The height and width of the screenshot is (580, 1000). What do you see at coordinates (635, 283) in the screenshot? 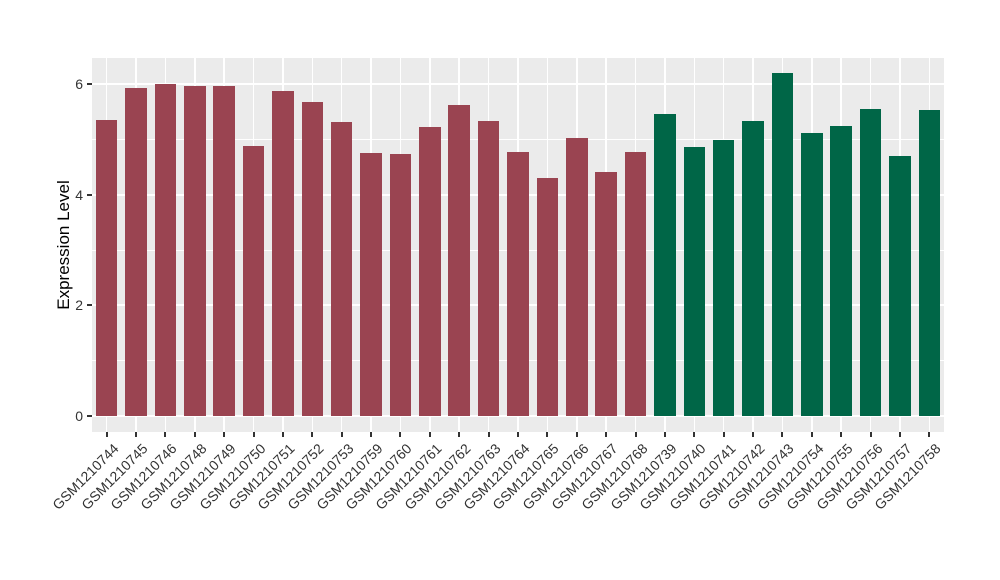
I see `bar-GSM1210768` at bounding box center [635, 283].